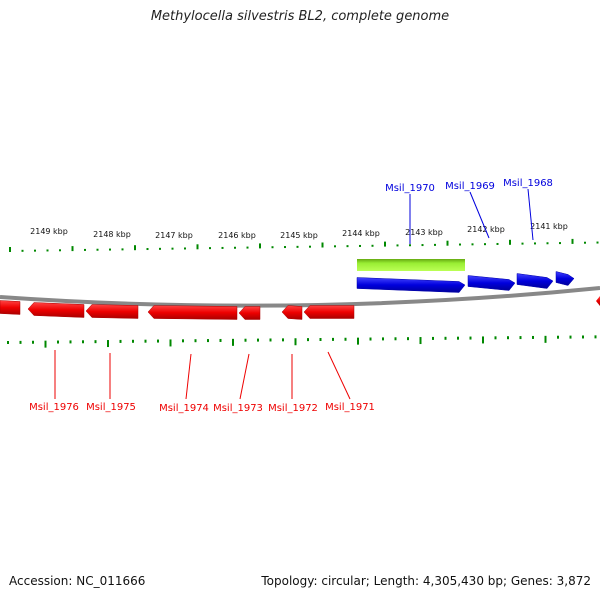 Image resolution: width=600 pixels, height=600 pixels. I want to click on gene-label: Msil_1975, so click(111, 407).